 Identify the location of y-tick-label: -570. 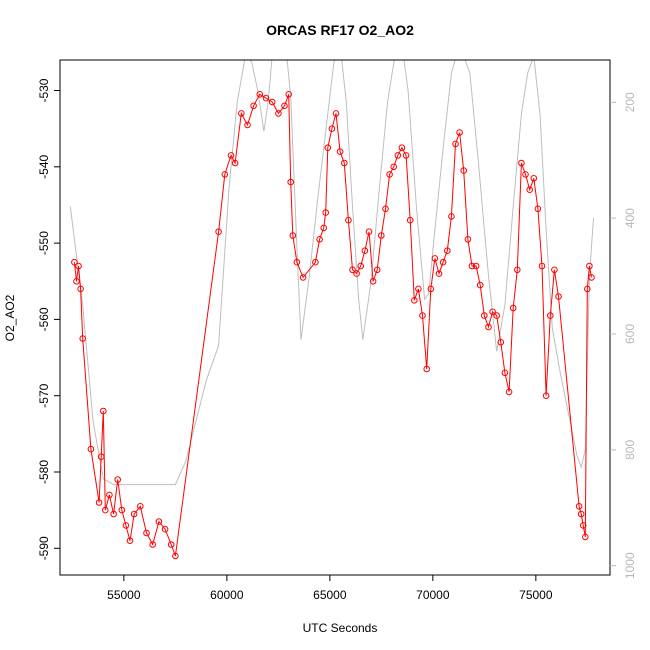
(44, 395).